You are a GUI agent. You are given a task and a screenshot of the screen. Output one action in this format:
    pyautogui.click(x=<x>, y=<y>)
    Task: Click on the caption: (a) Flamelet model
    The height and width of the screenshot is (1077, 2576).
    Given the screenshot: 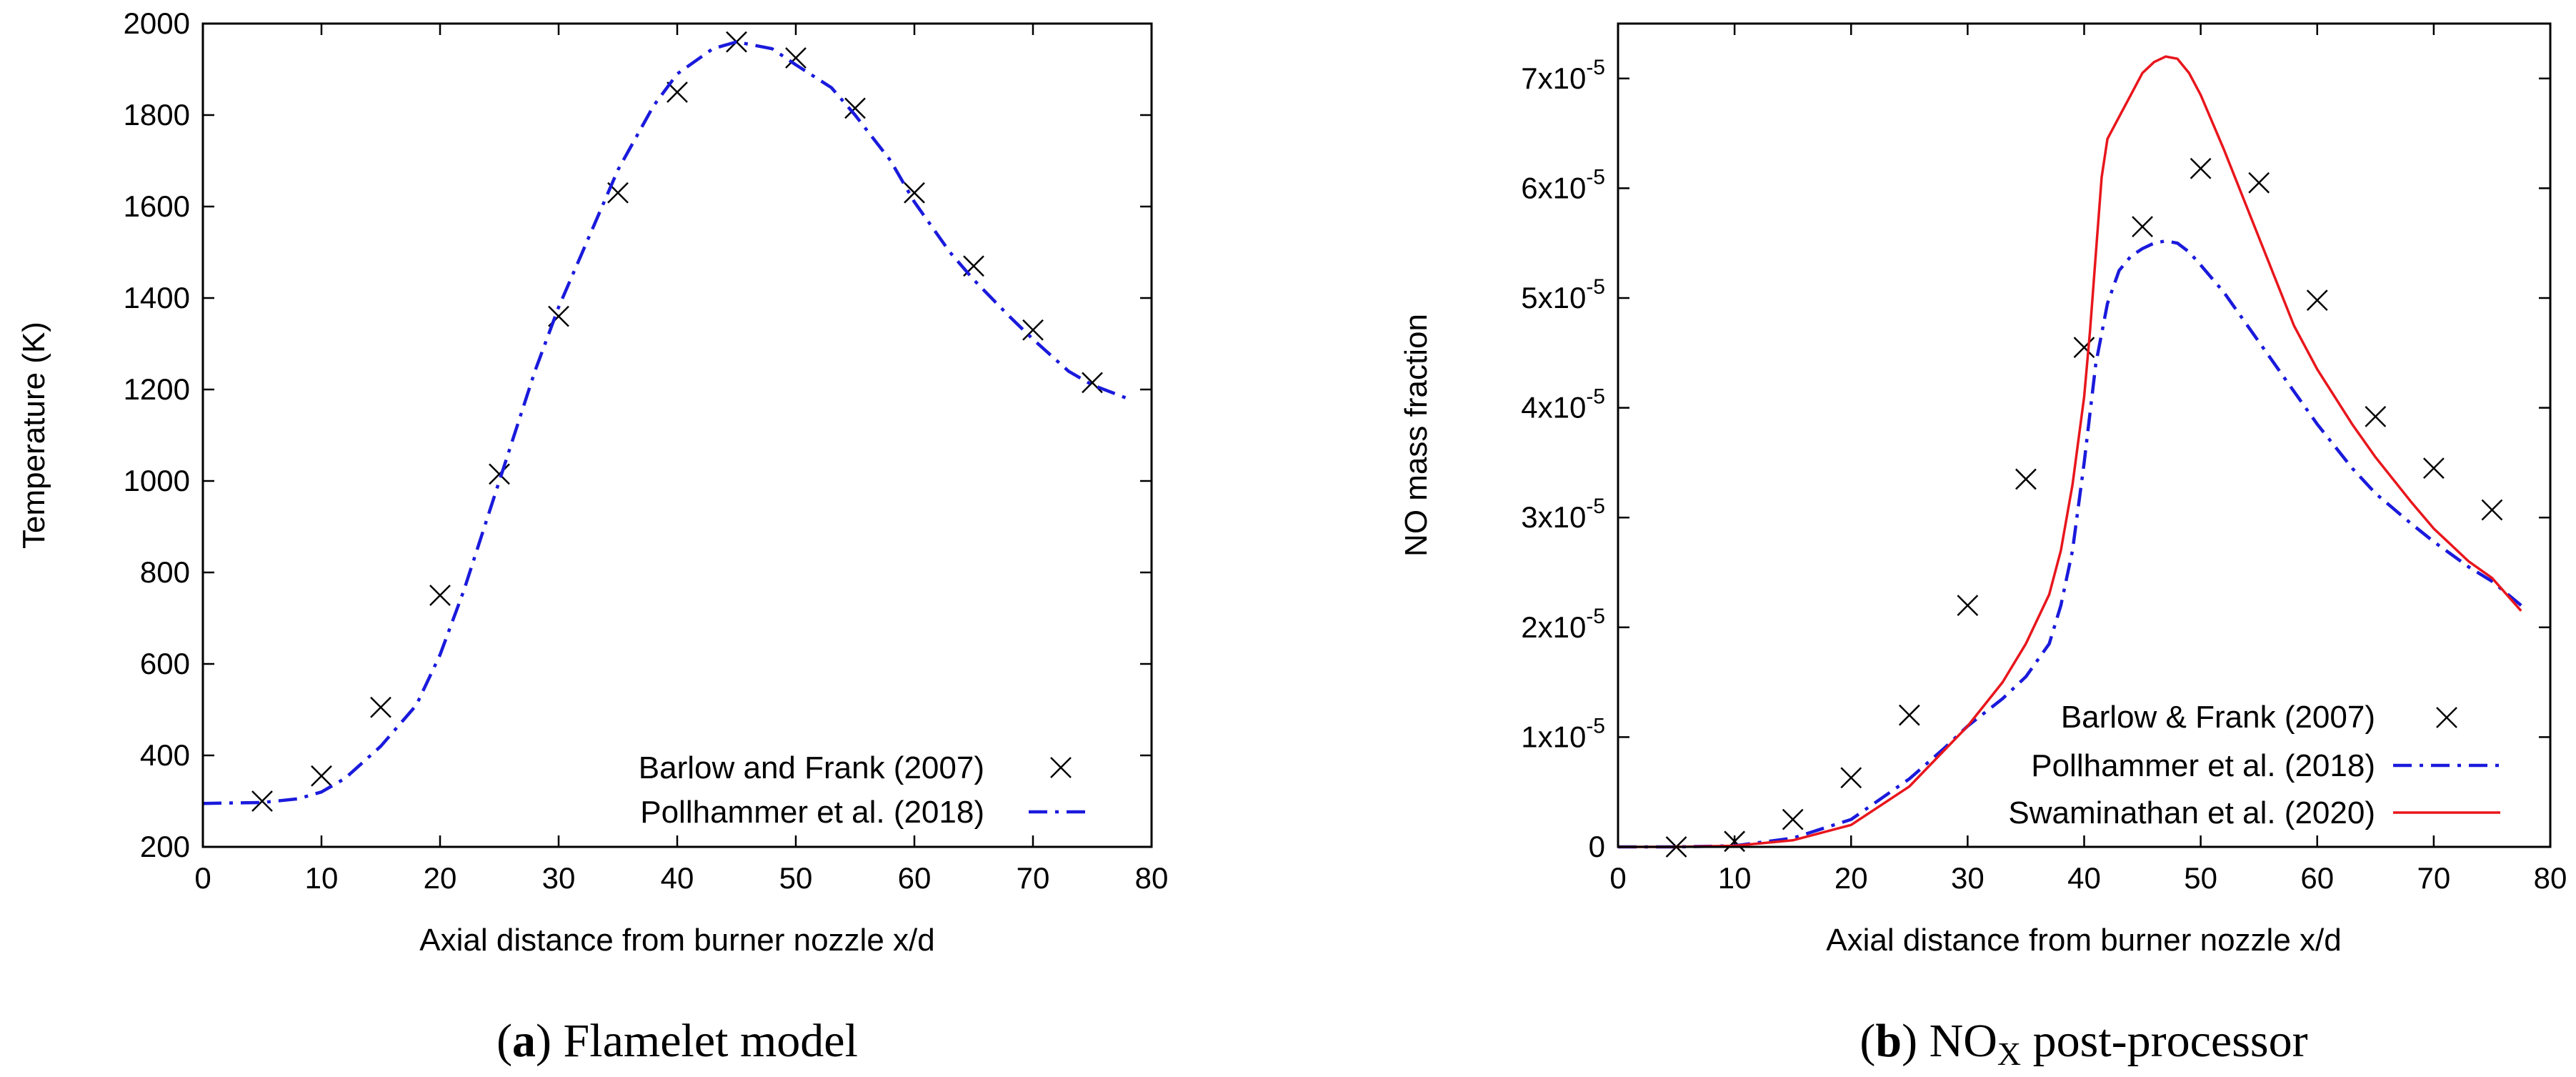 What is the action you would take?
    pyautogui.click(x=677, y=1041)
    